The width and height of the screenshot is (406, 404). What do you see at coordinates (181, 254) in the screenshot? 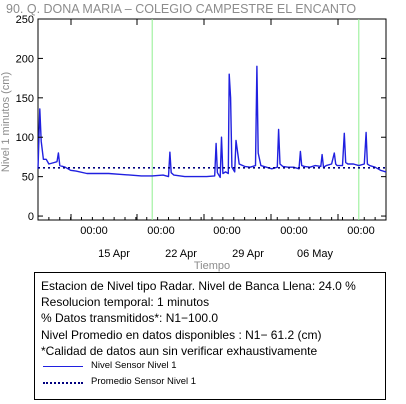
I see `x-tick-date-label-1: 22 Apr` at bounding box center [181, 254].